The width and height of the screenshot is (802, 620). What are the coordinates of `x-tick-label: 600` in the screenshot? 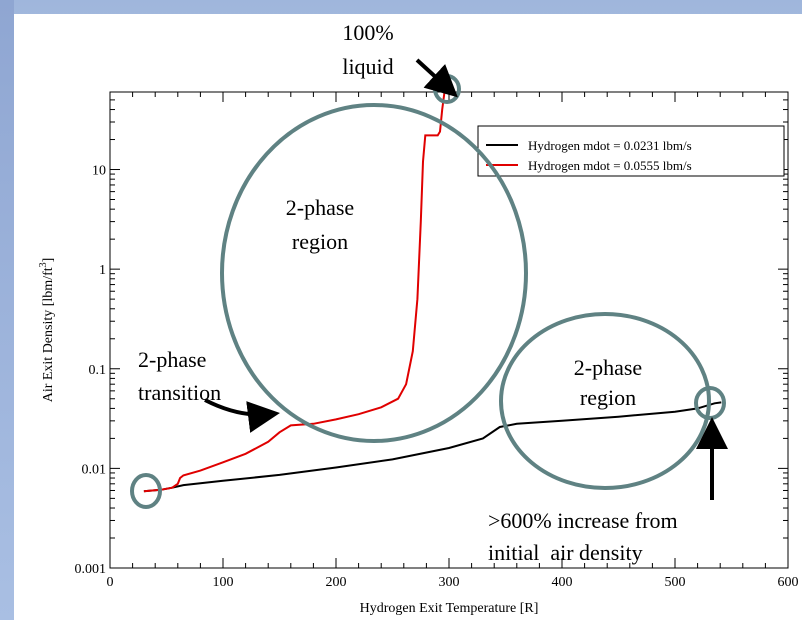 It's located at (788, 582).